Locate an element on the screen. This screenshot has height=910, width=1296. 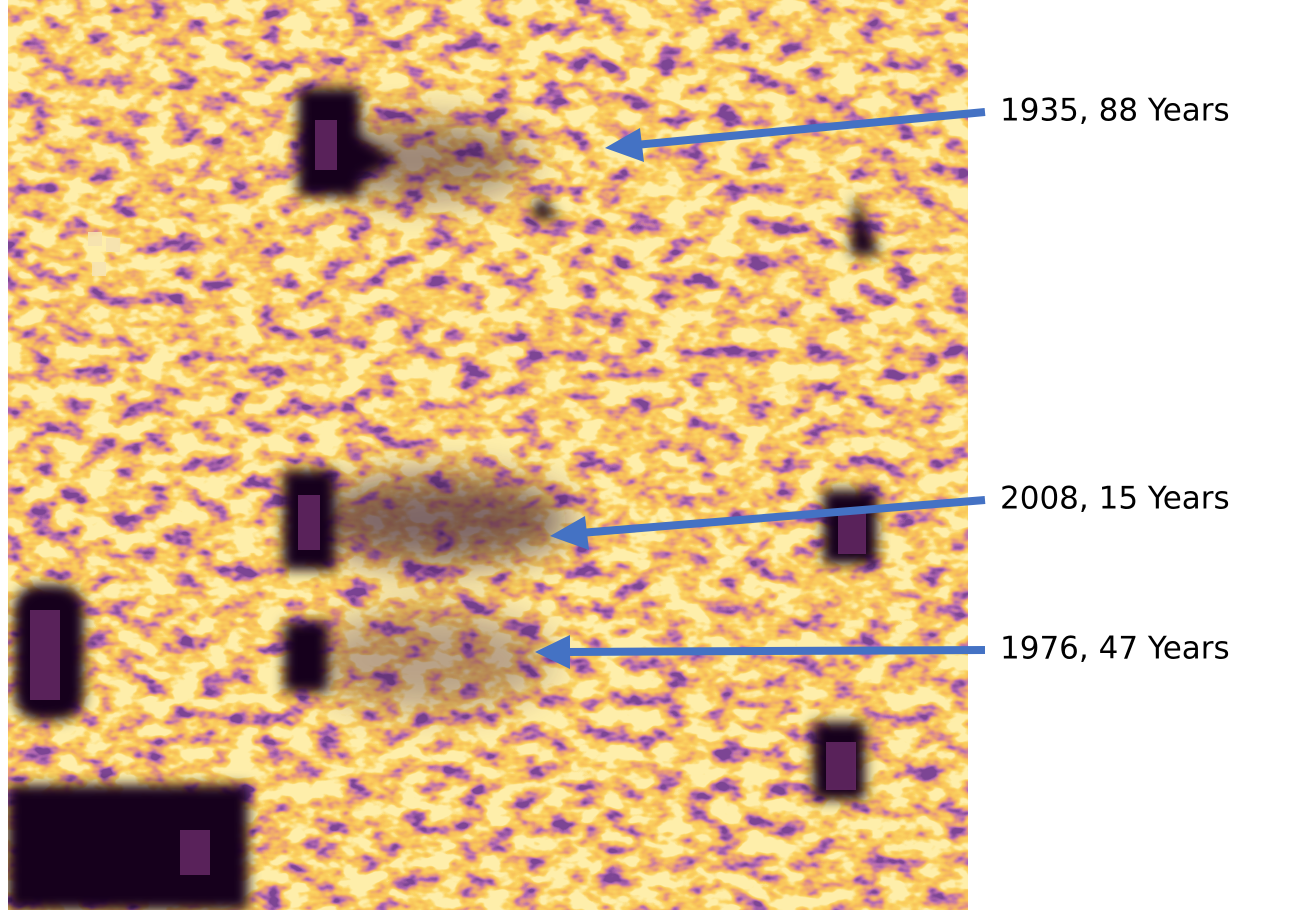
annotation-label: 2008, 15 Years is located at coordinates (1115, 499).